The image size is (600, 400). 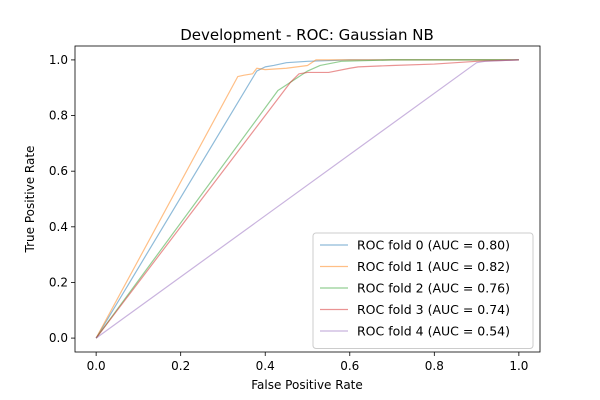 What do you see at coordinates (58, 282) in the screenshot?
I see `y-tick-label: 0.2` at bounding box center [58, 282].